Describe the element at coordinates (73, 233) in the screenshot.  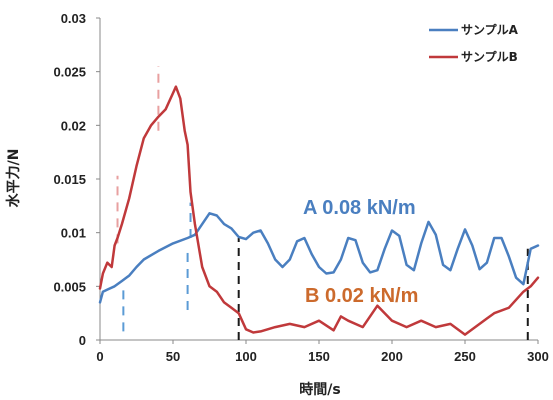
I see `y-tick-label: 0.01` at that location.